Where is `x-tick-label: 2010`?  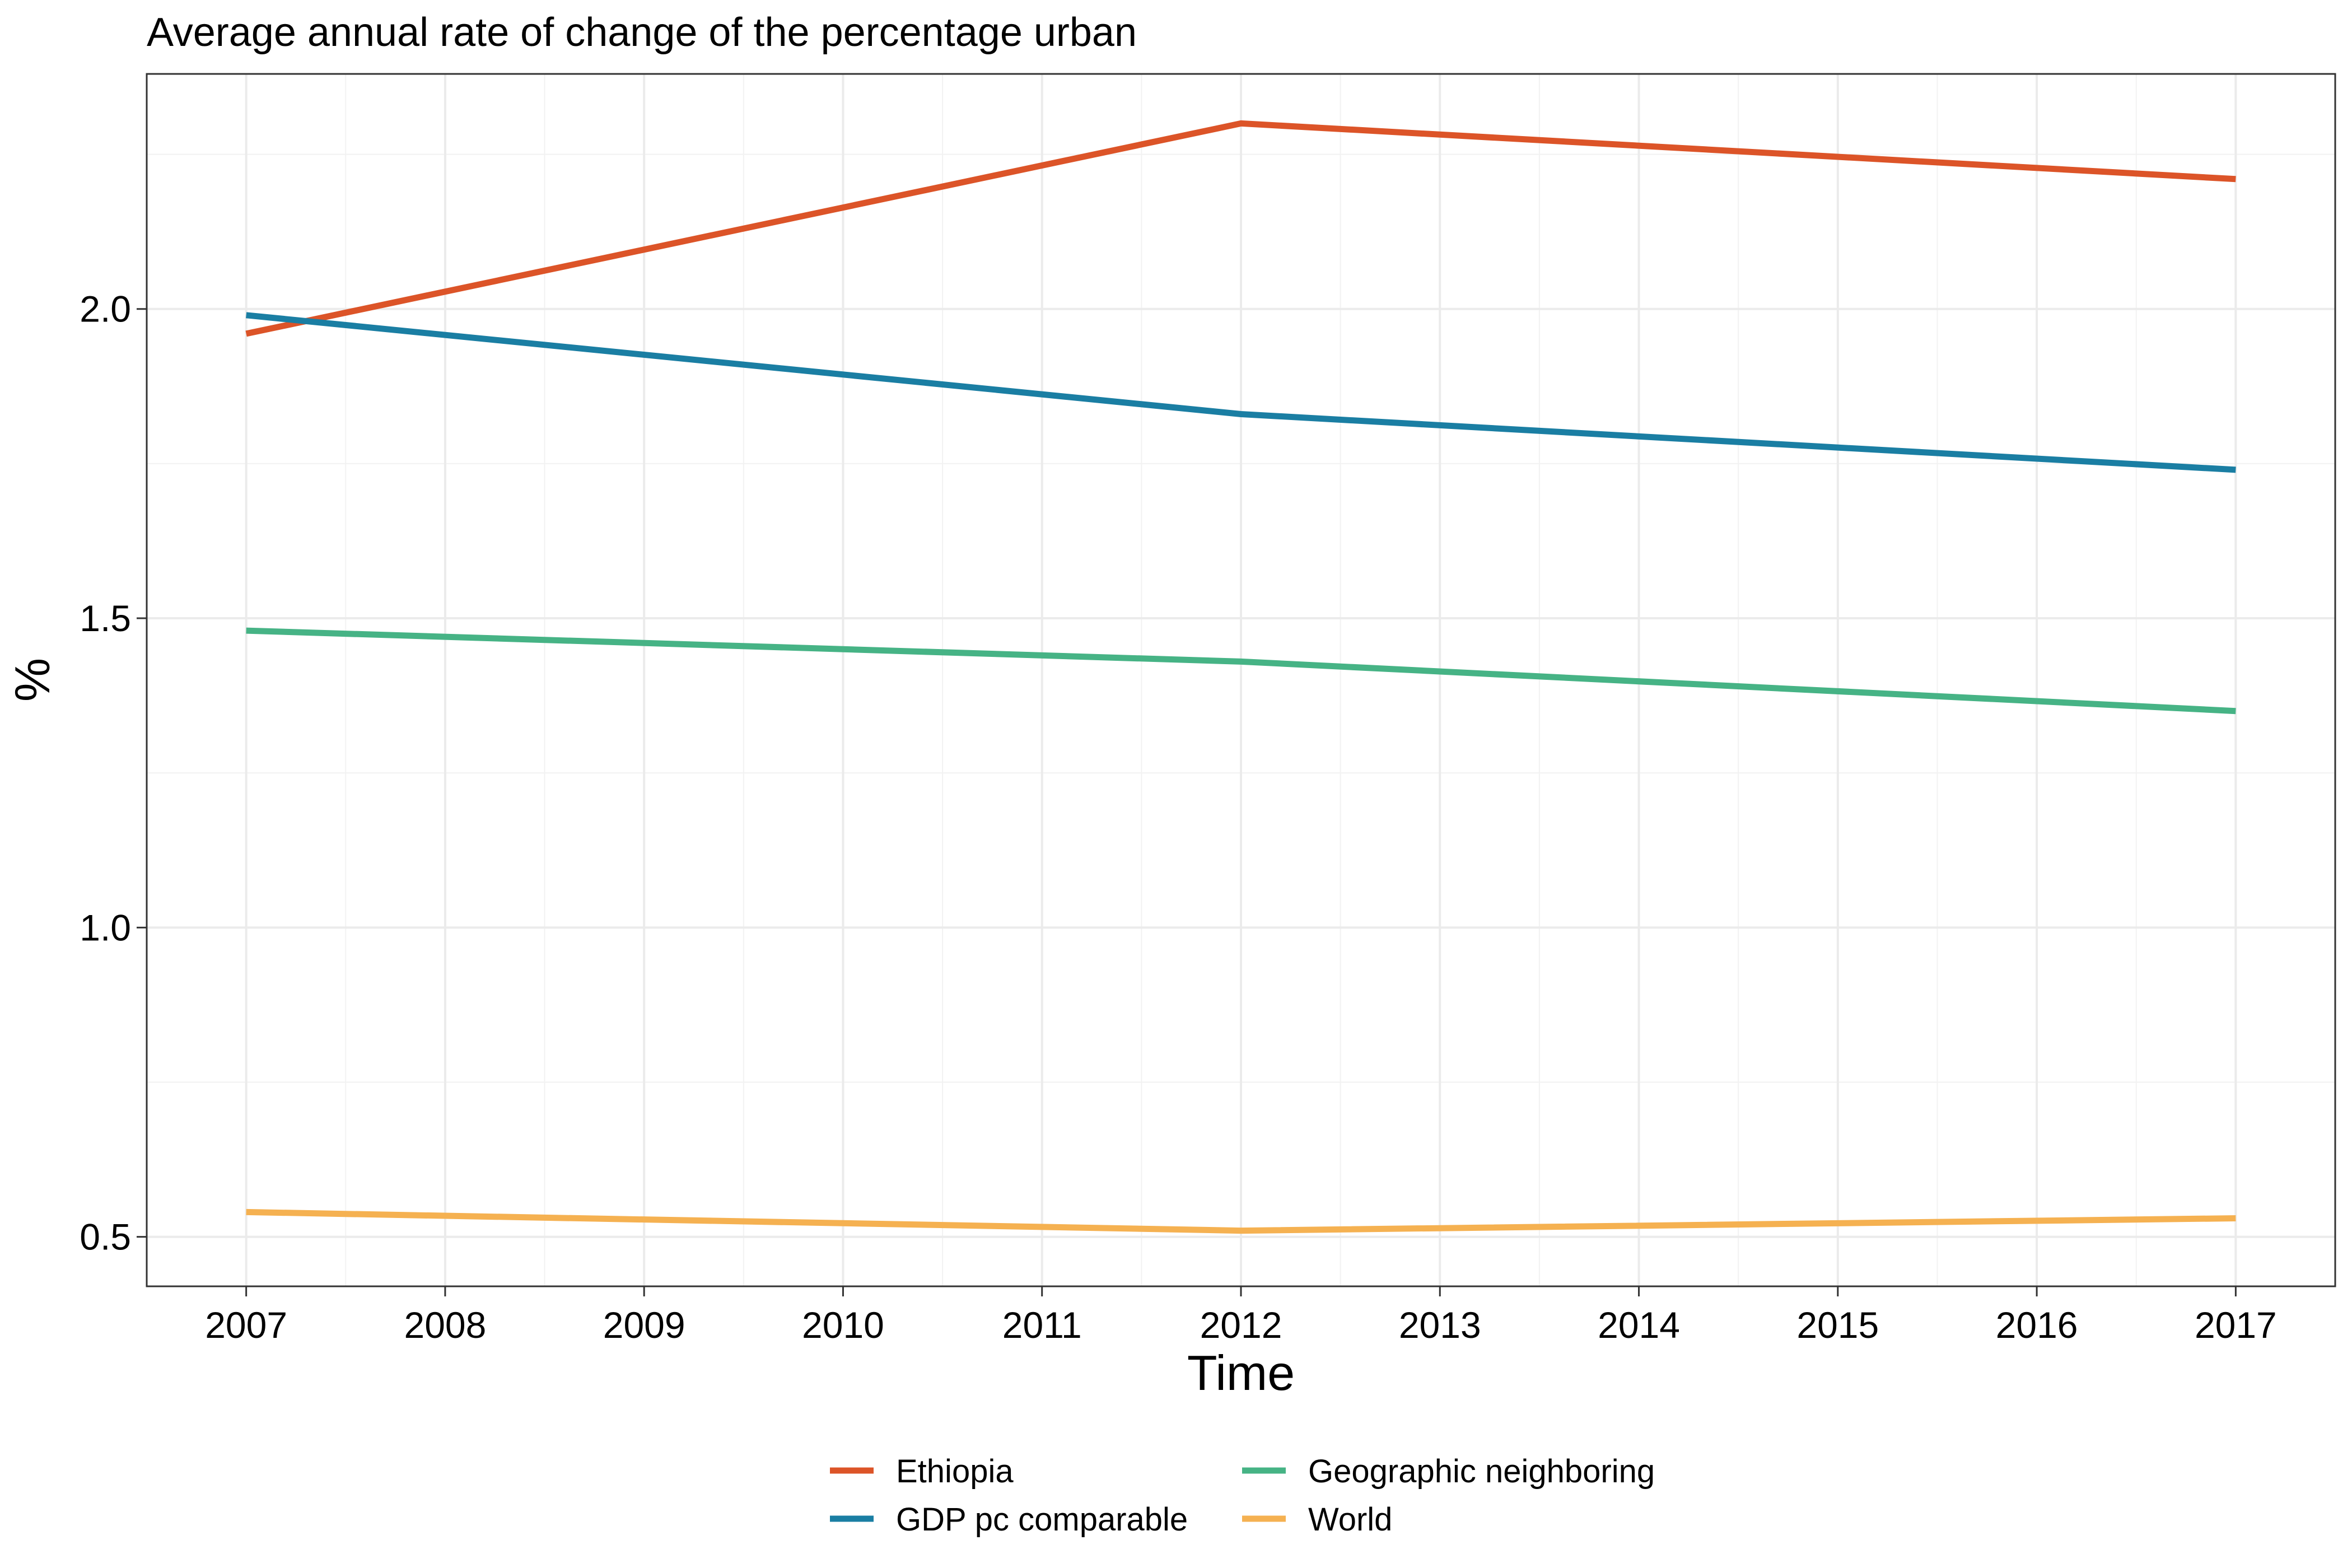
x-tick-label: 2010 is located at coordinates (843, 1325).